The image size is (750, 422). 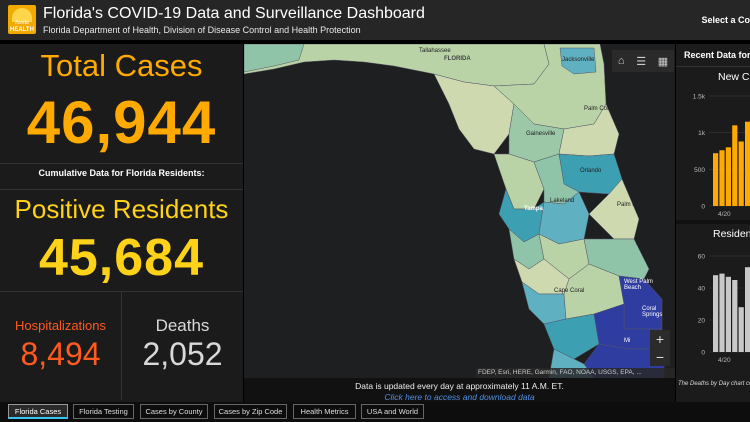 I want to click on map-label: Coral Springs, so click(x=652, y=312).